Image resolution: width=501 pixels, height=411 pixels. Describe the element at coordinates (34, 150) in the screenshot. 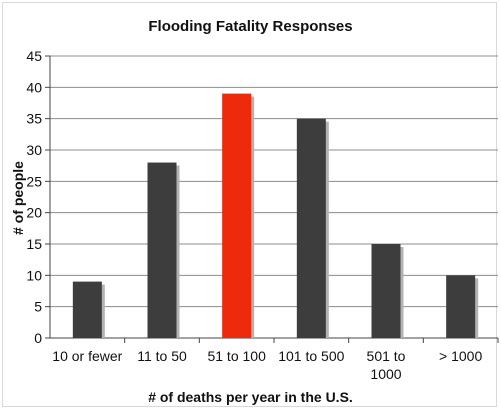

I see `y-tick-label: 30` at that location.